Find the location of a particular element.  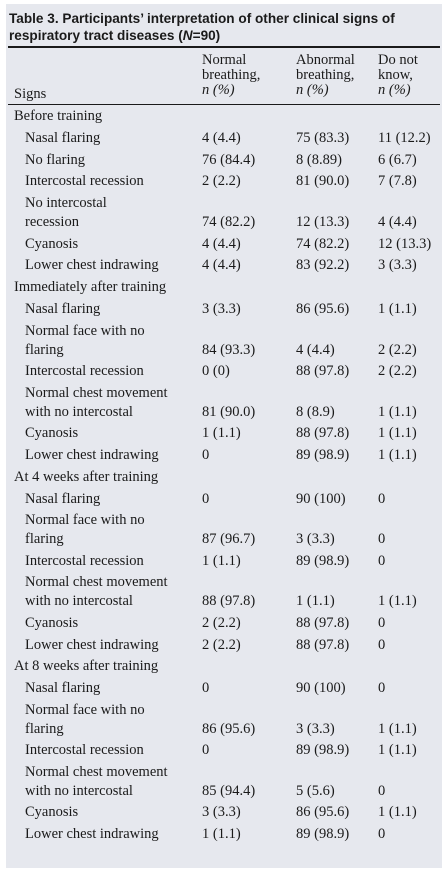

dontknow-value: 3 (3.3) is located at coordinates (397, 265).